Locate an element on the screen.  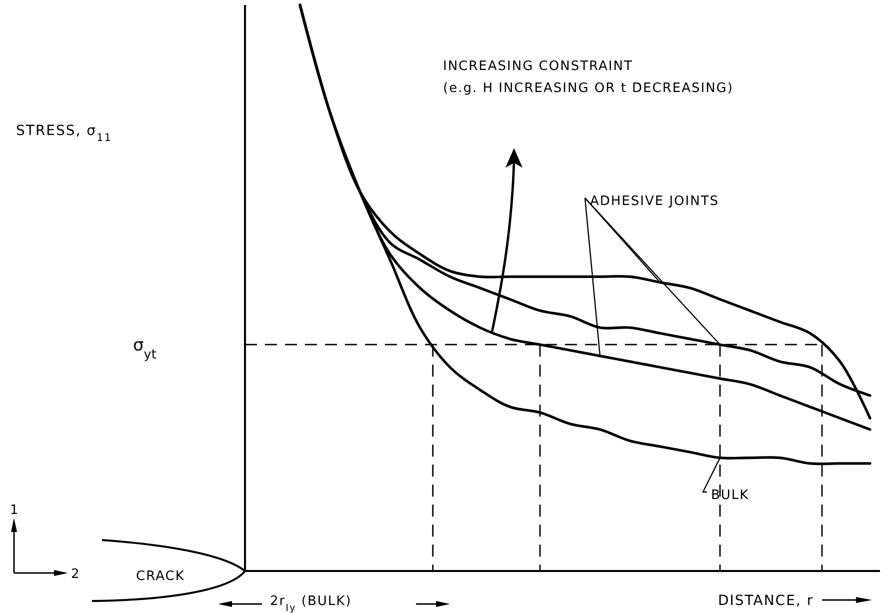
ref-line-label: σ$_{yt}$ is located at coordinates (144, 349).